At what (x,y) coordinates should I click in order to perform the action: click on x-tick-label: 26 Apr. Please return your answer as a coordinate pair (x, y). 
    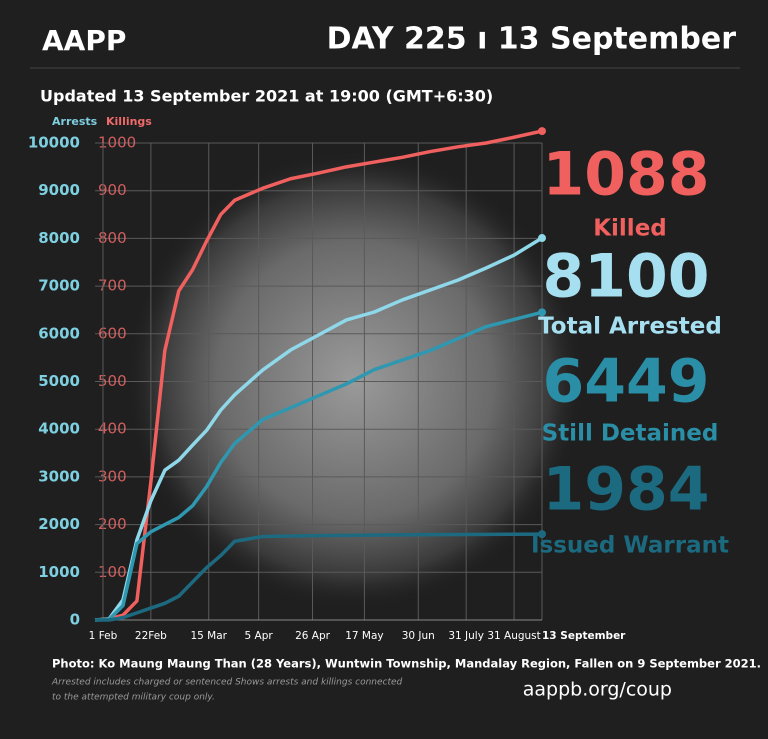
    Looking at the image, I should click on (313, 636).